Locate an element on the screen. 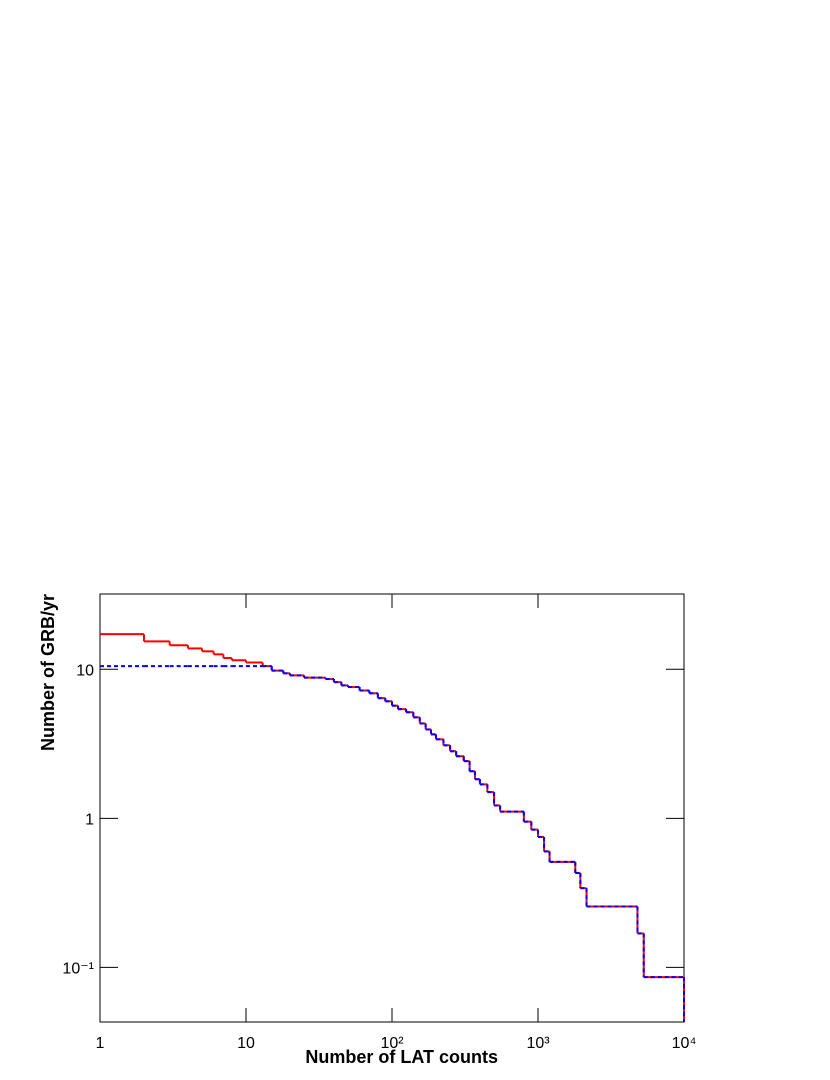  y-tick-label: 1 is located at coordinates (89, 819).